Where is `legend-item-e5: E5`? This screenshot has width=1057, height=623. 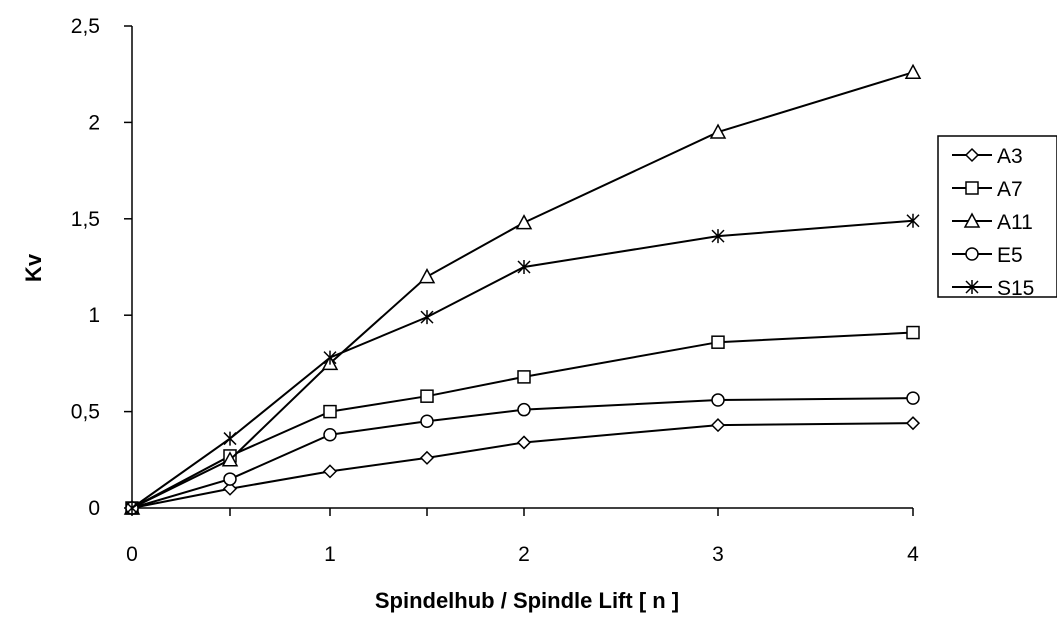 legend-item-e5: E5 is located at coordinates (987, 255).